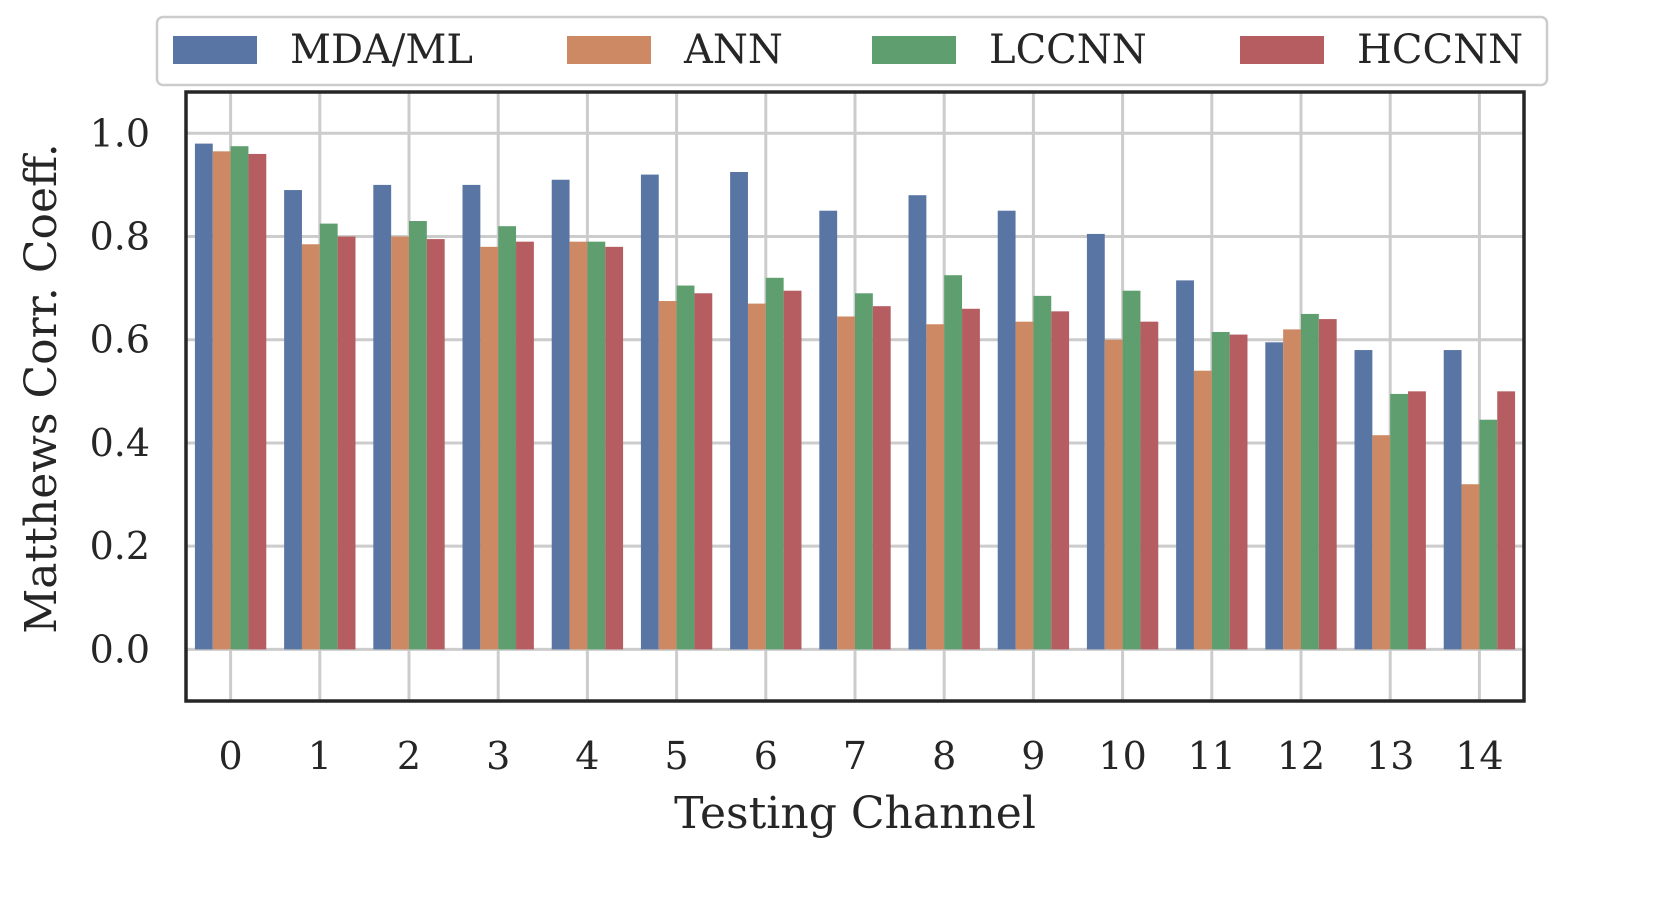  What do you see at coordinates (1301, 756) in the screenshot?
I see `x-tick-label: 12` at bounding box center [1301, 756].